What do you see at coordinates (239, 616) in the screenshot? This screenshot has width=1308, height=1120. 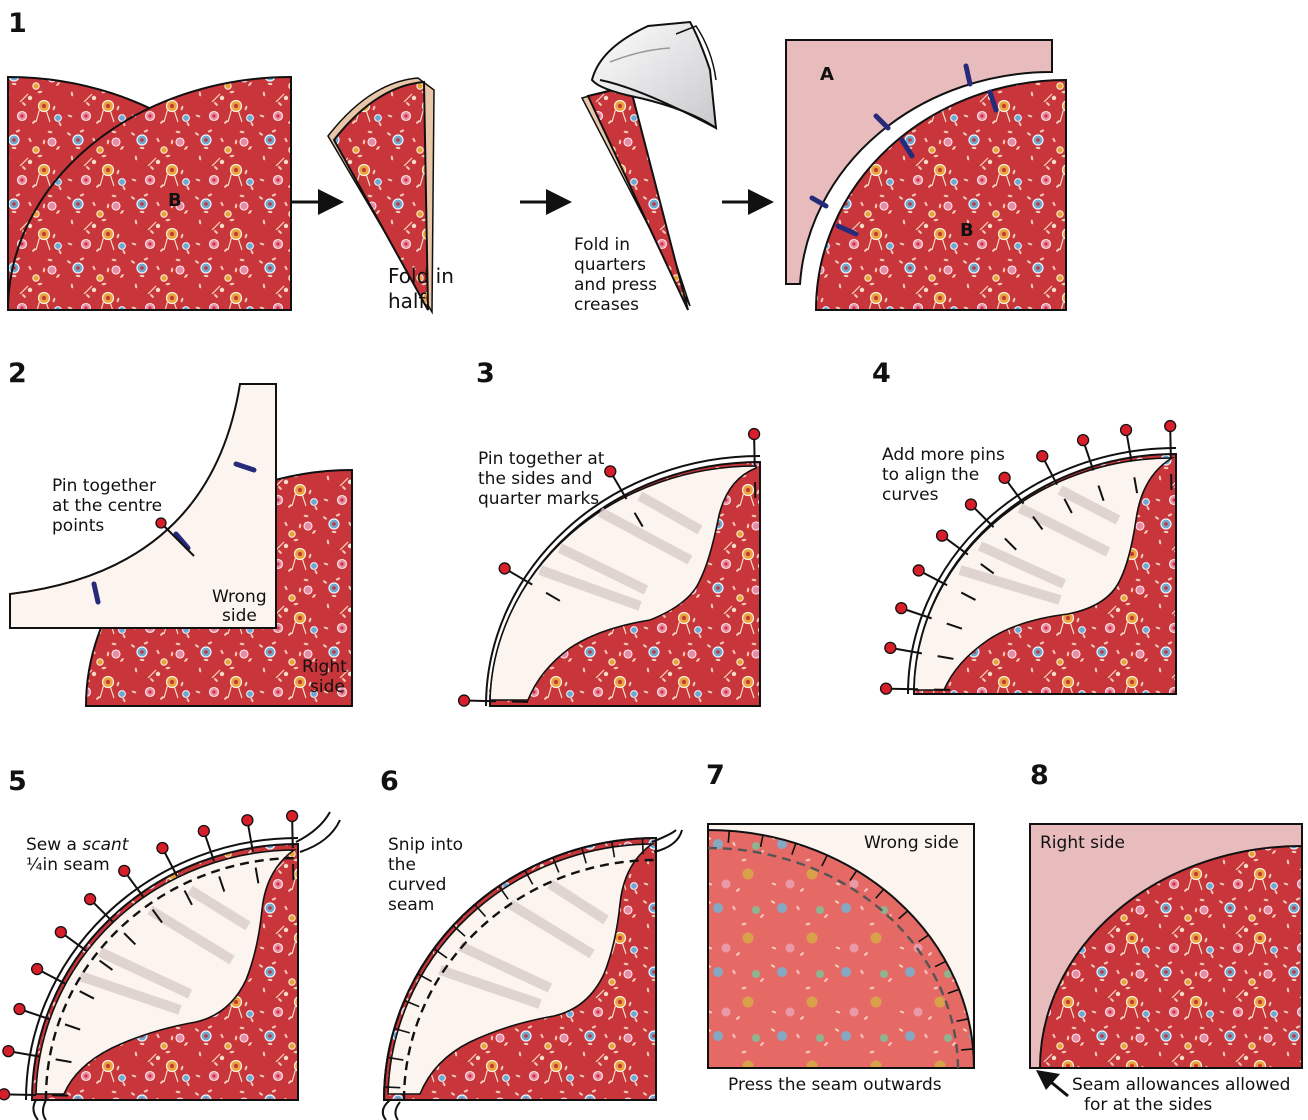 I see `wrong-side-label-2: side` at bounding box center [239, 616].